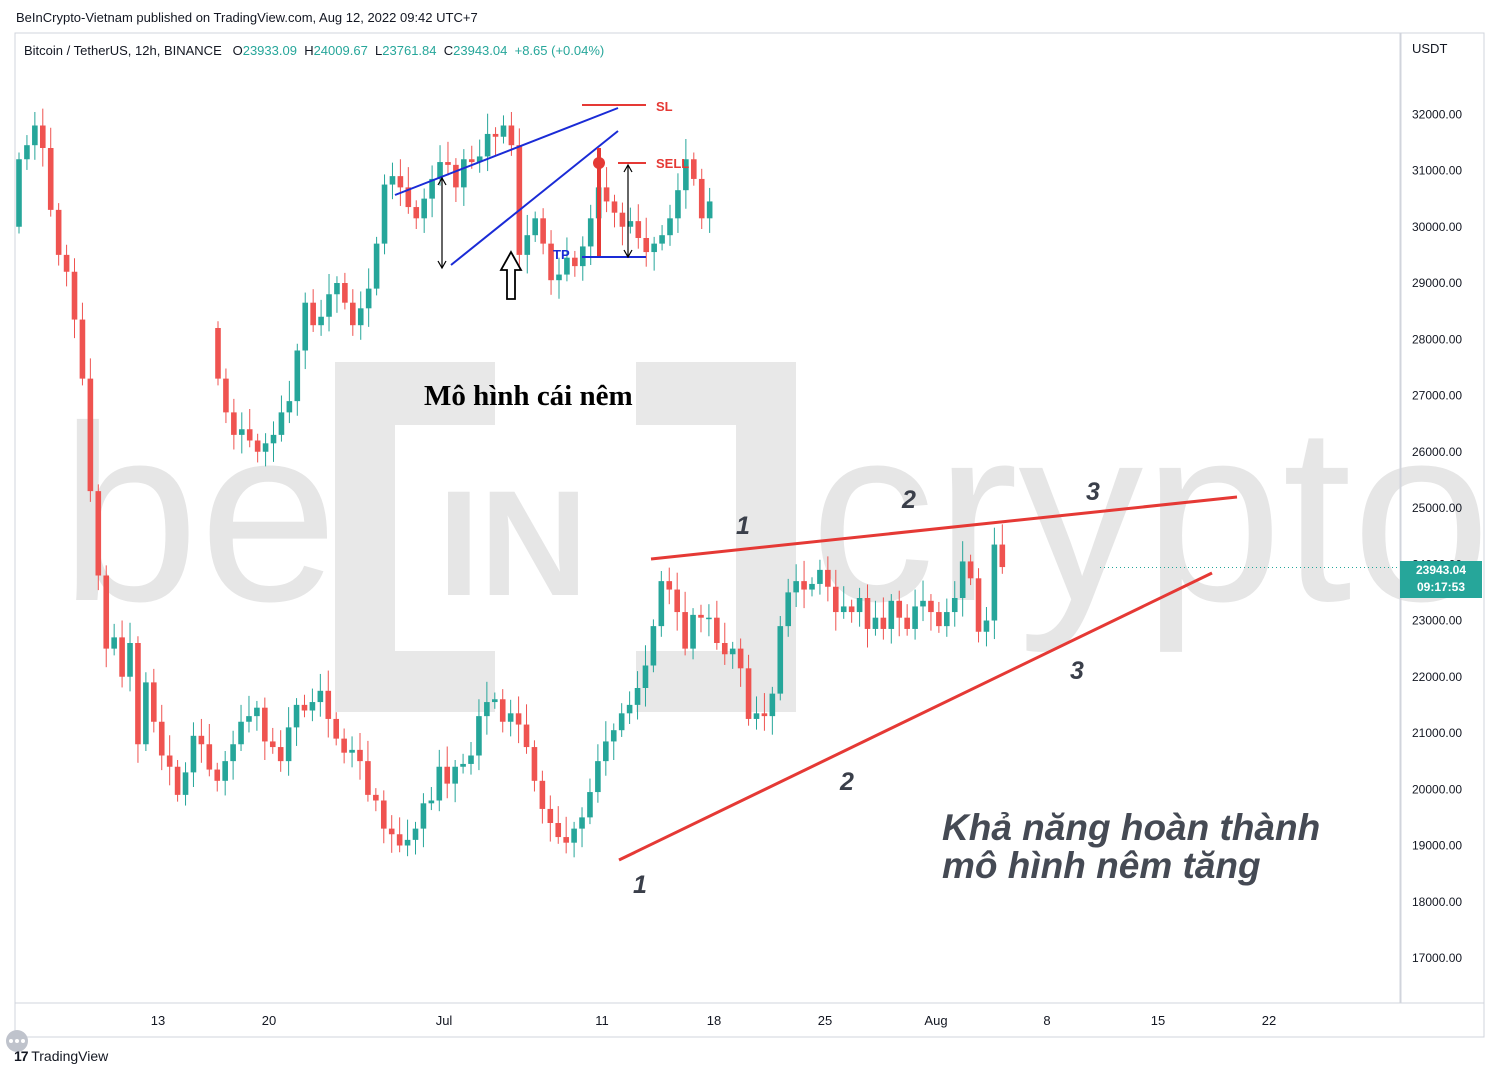  Describe the element at coordinates (640, 885) in the screenshot. I see `touch-label: 1` at that location.